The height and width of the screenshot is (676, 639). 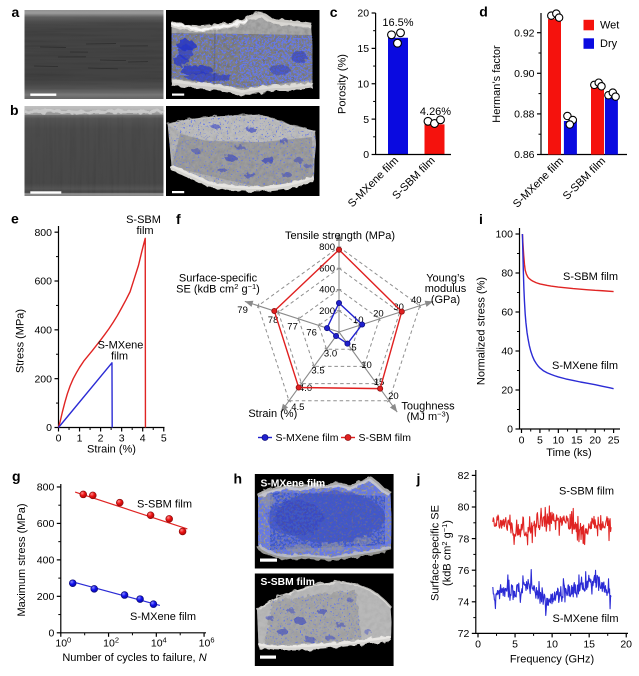 I want to click on svg-text: (kdB cm2 g−1), so click(x=447, y=553).